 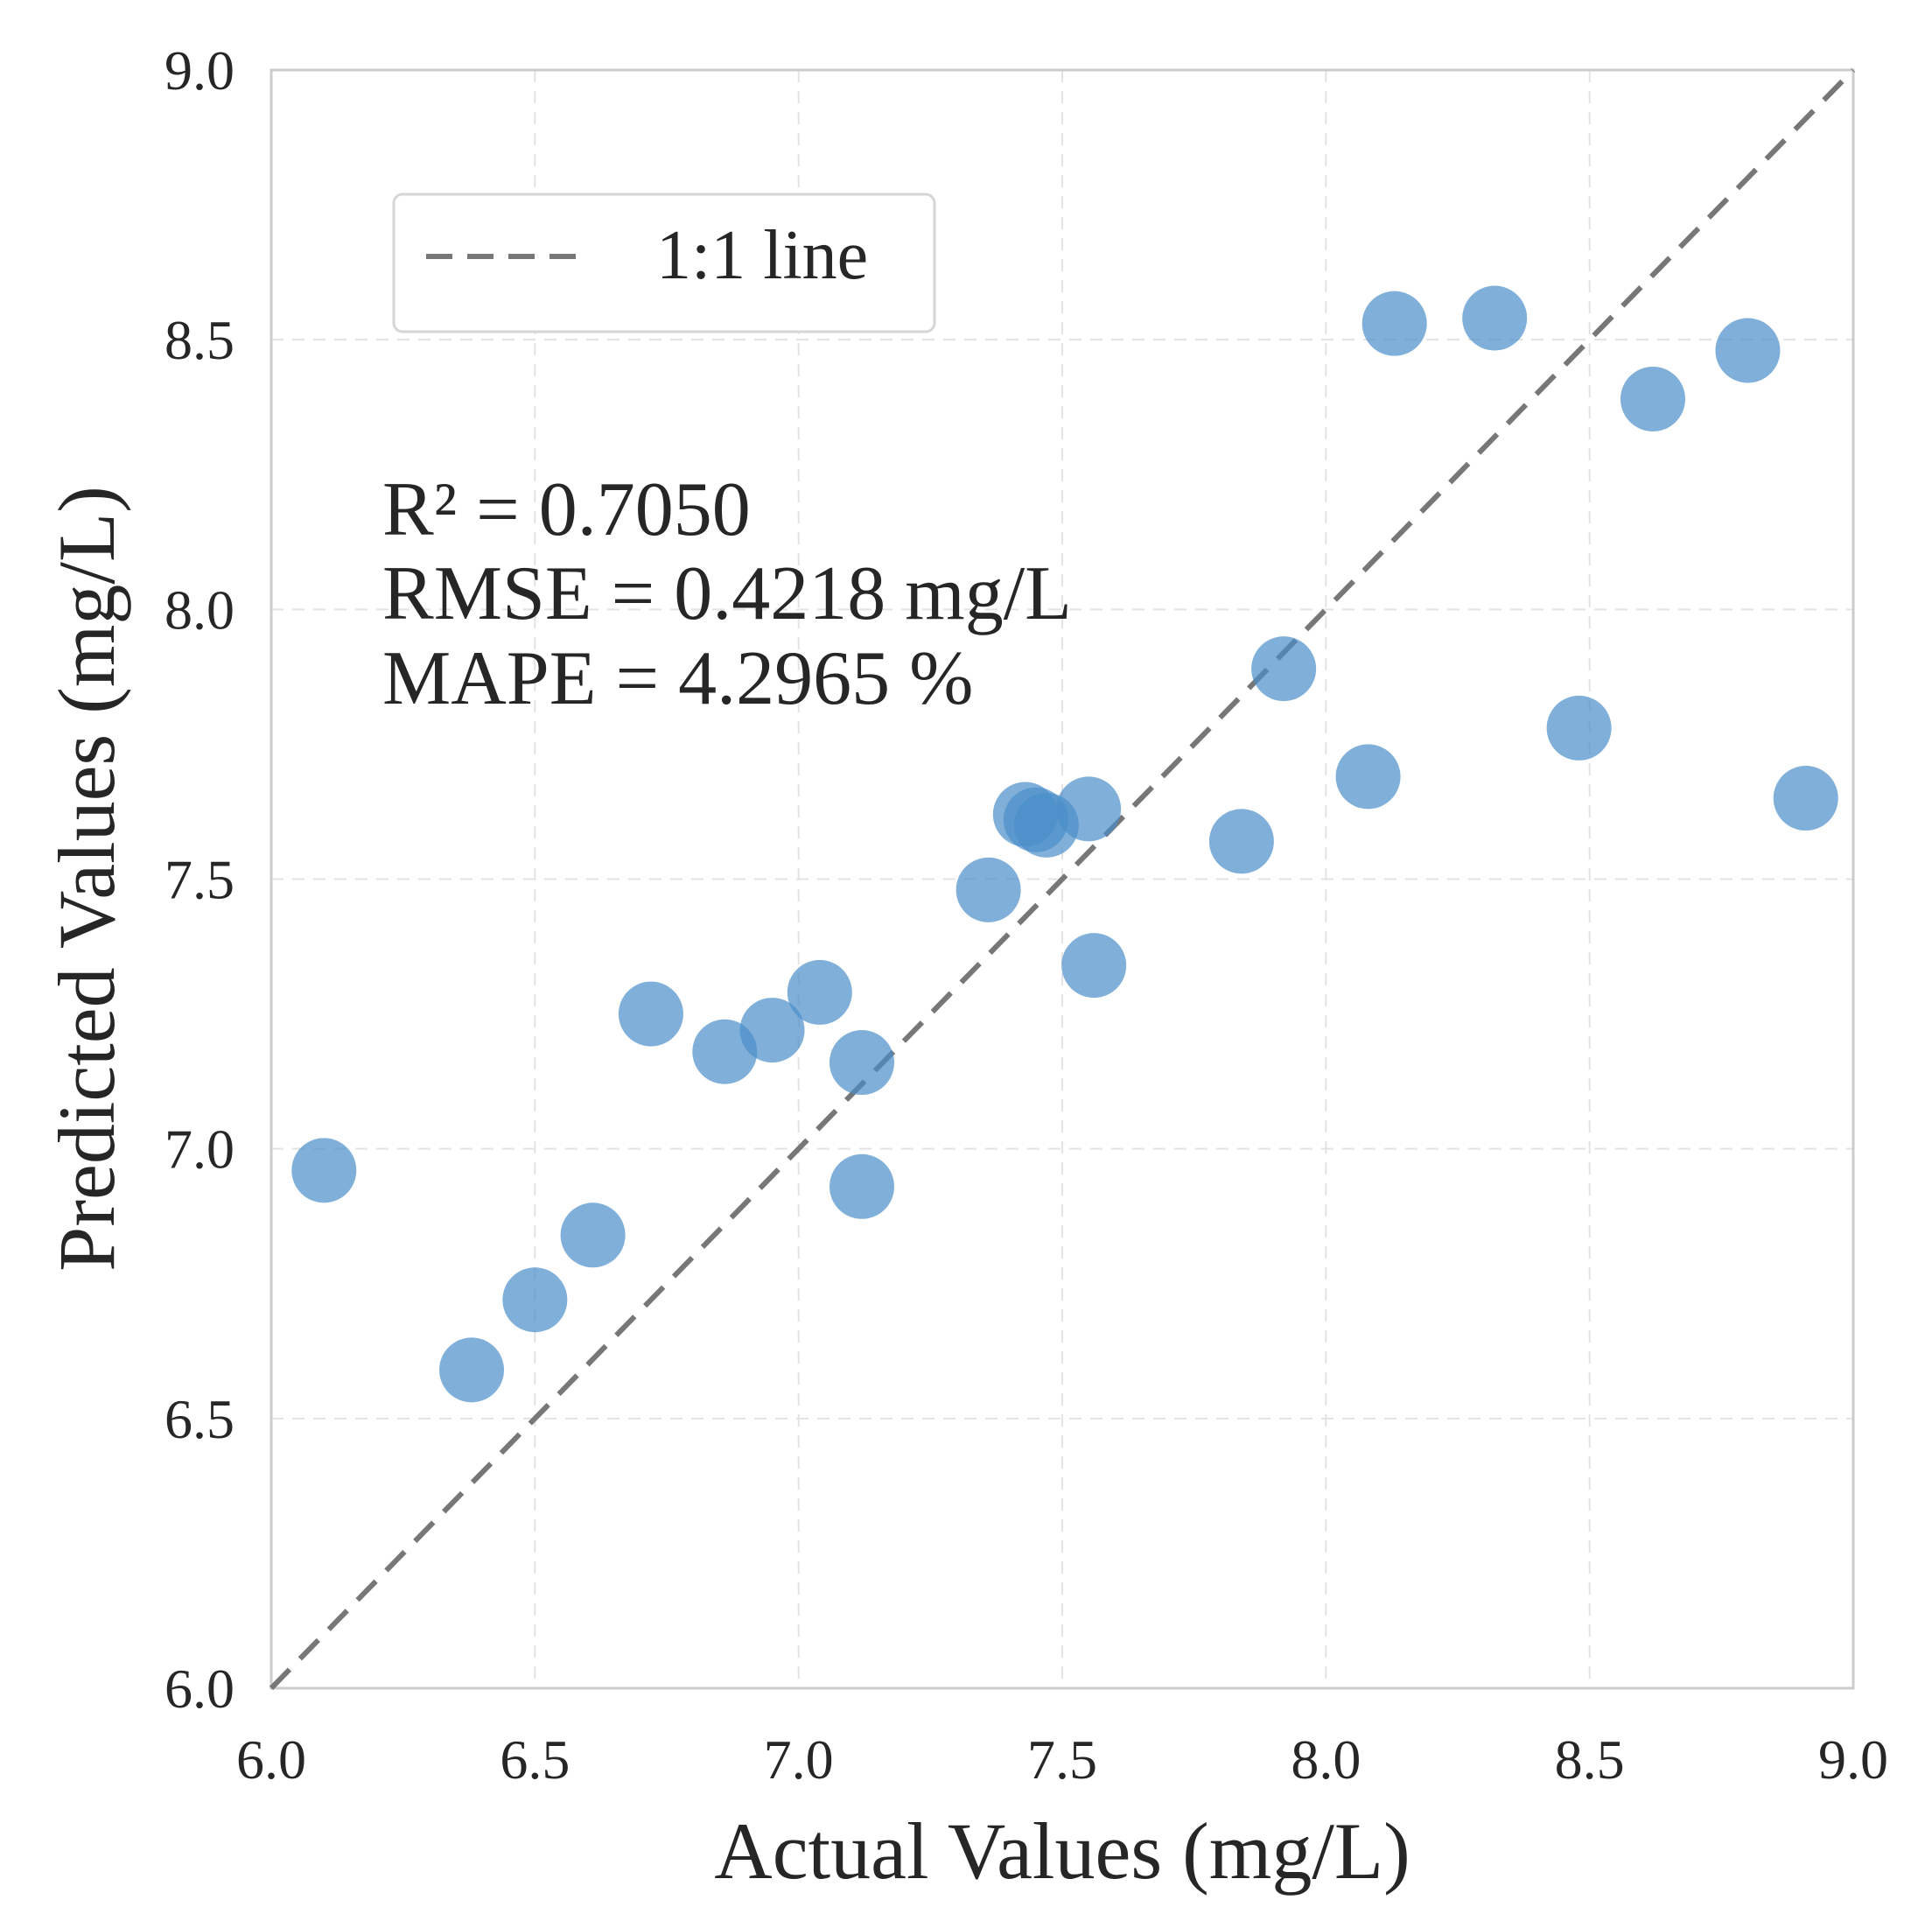 I want to click on y-tick-label: 7.5, so click(x=199, y=880).